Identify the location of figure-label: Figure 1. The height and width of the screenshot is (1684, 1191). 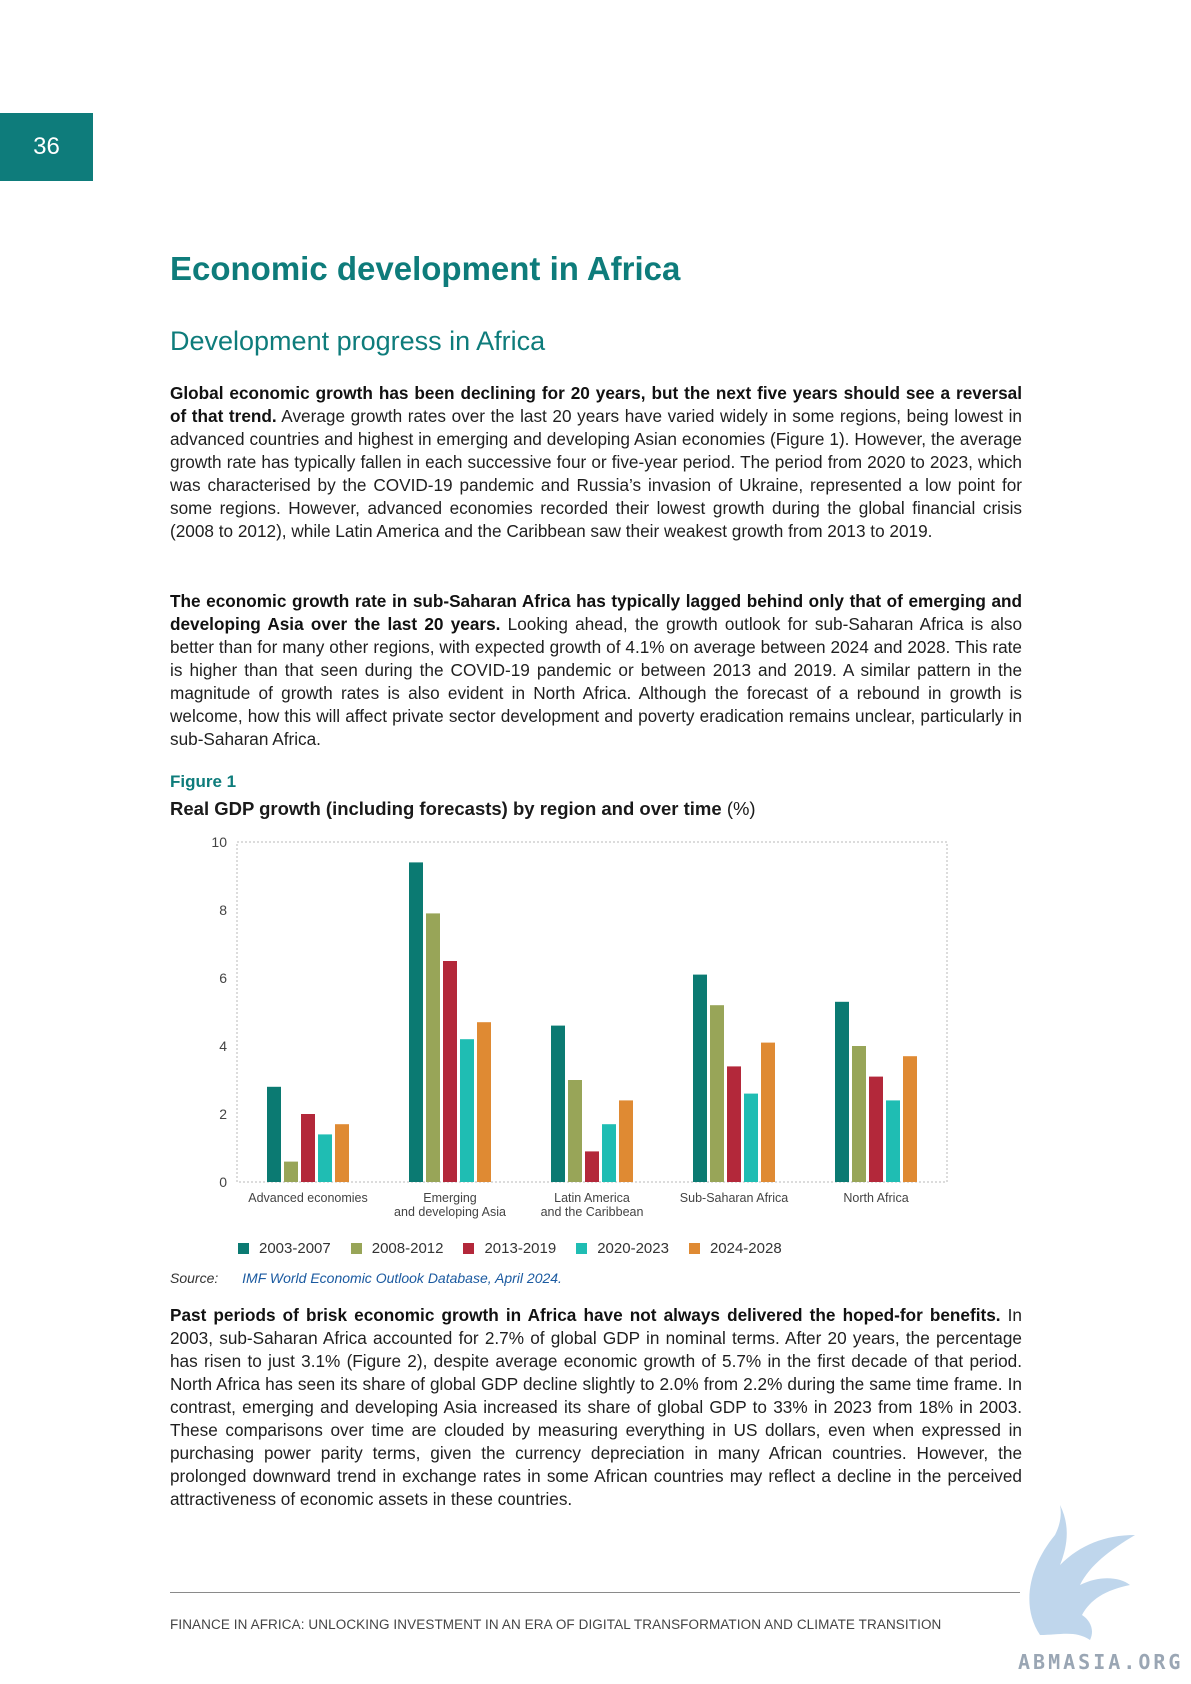
(203, 781).